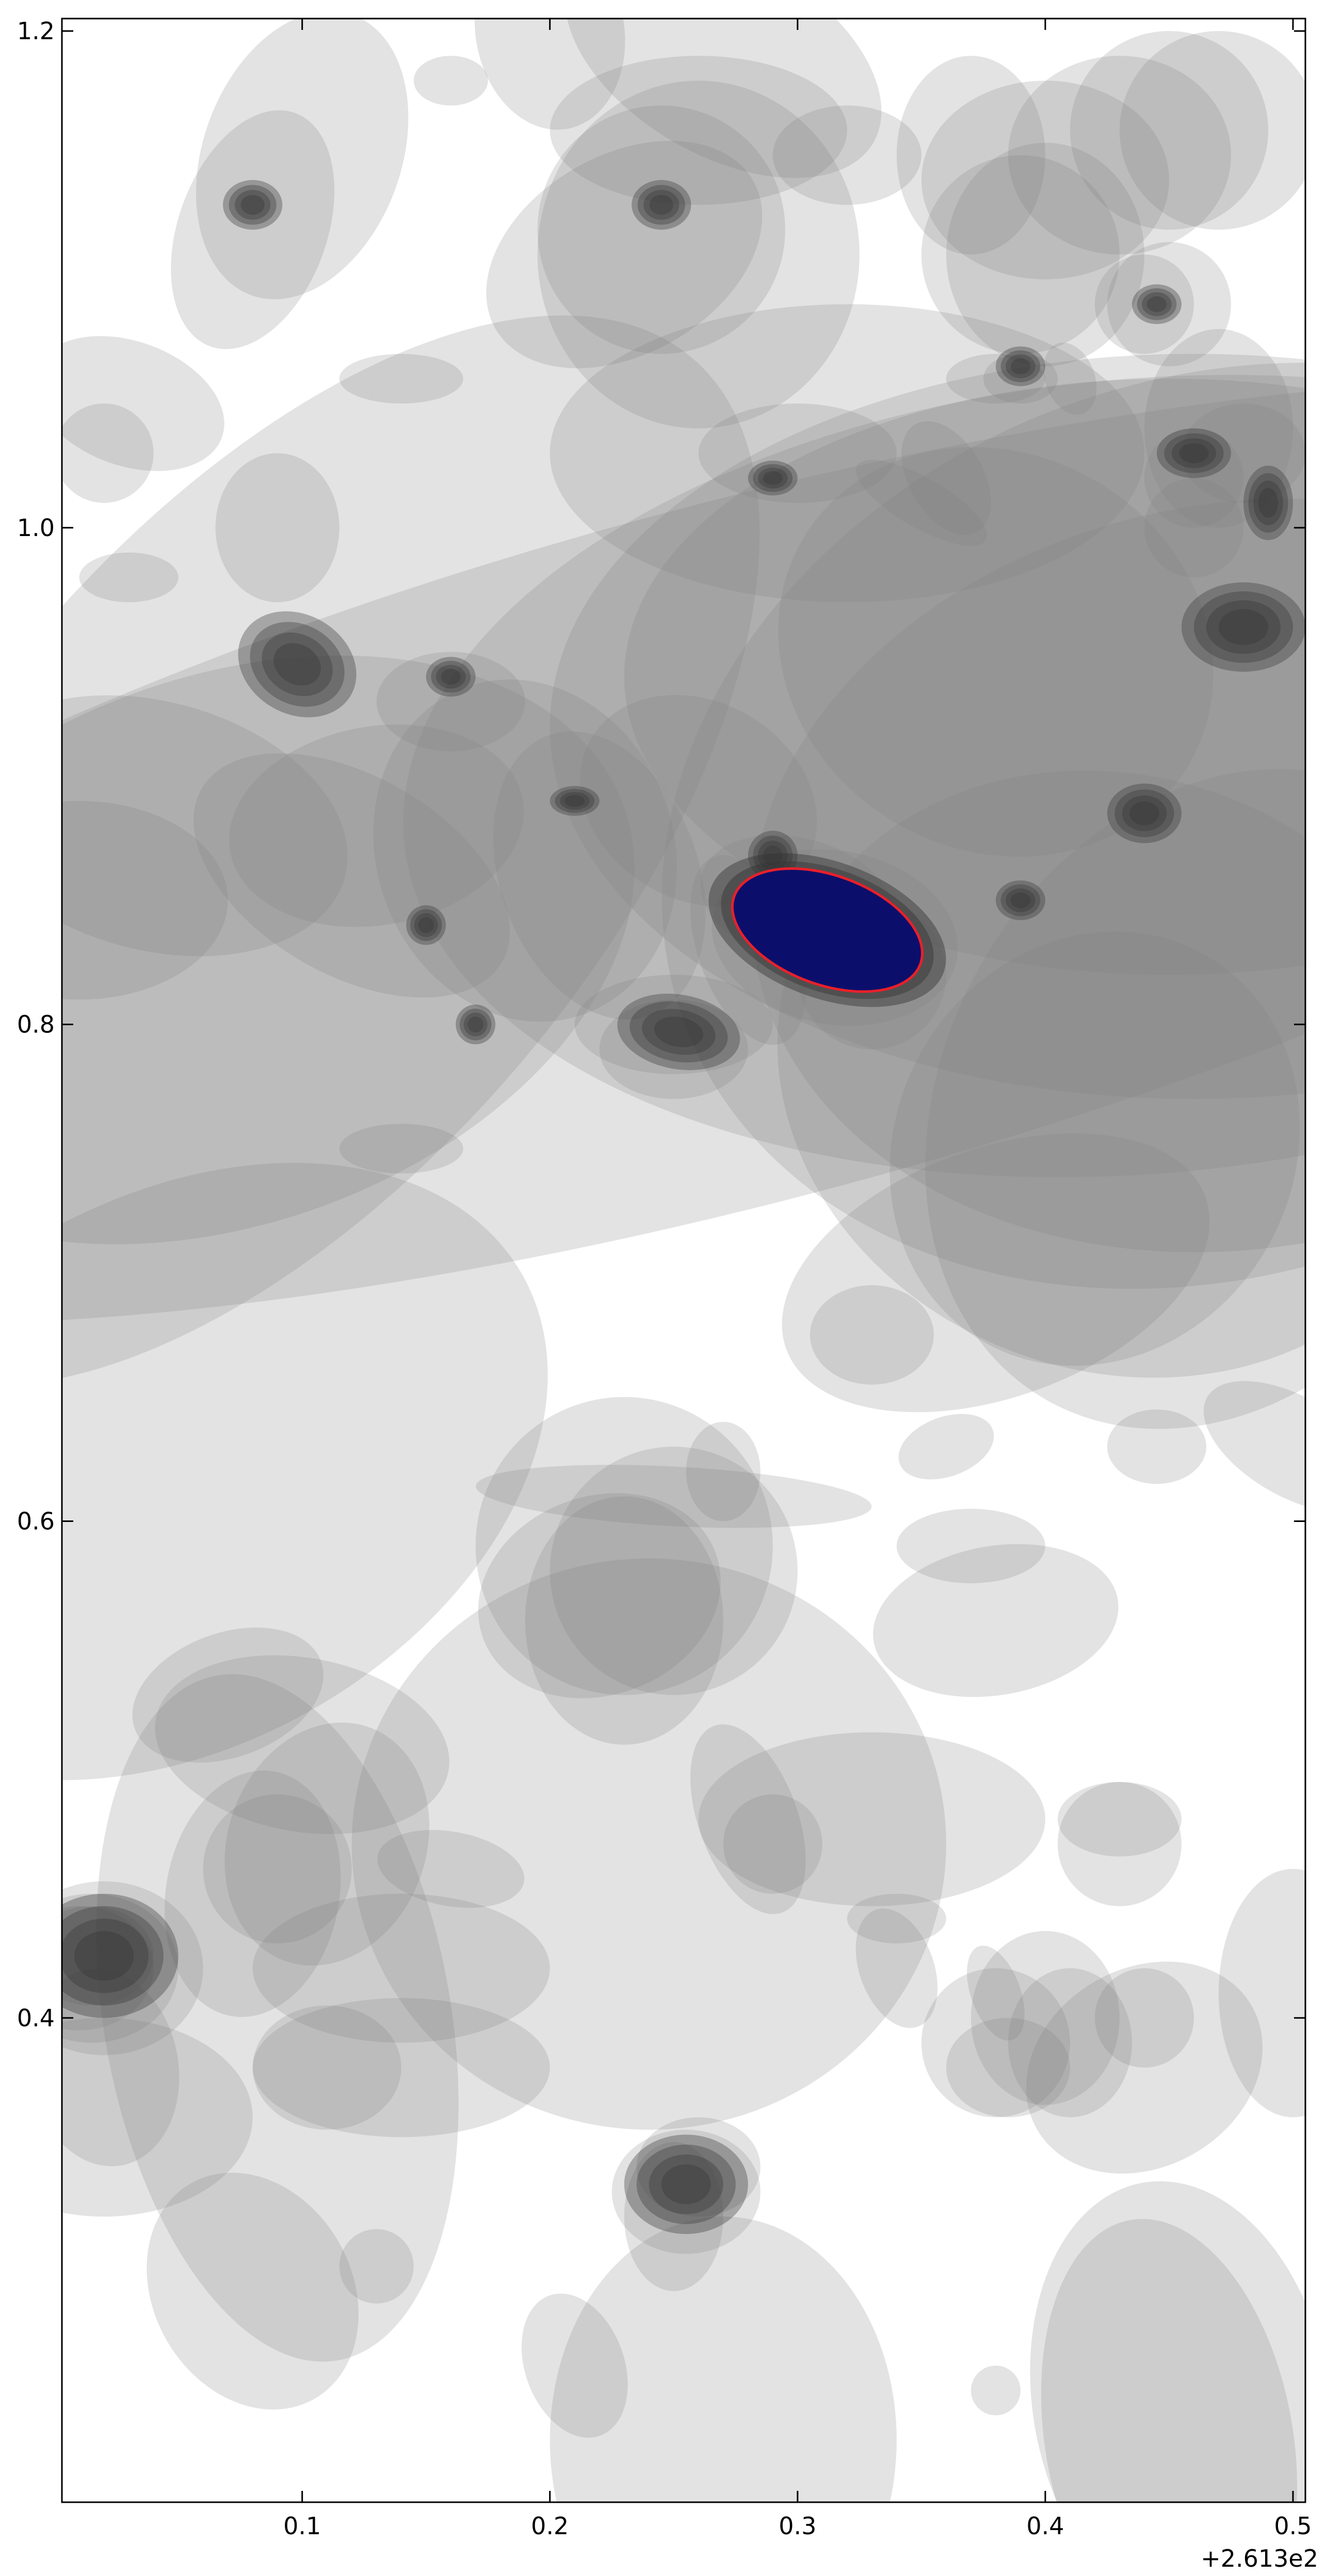  What do you see at coordinates (36, 528) in the screenshot?
I see `y-tick-label: 1.0` at bounding box center [36, 528].